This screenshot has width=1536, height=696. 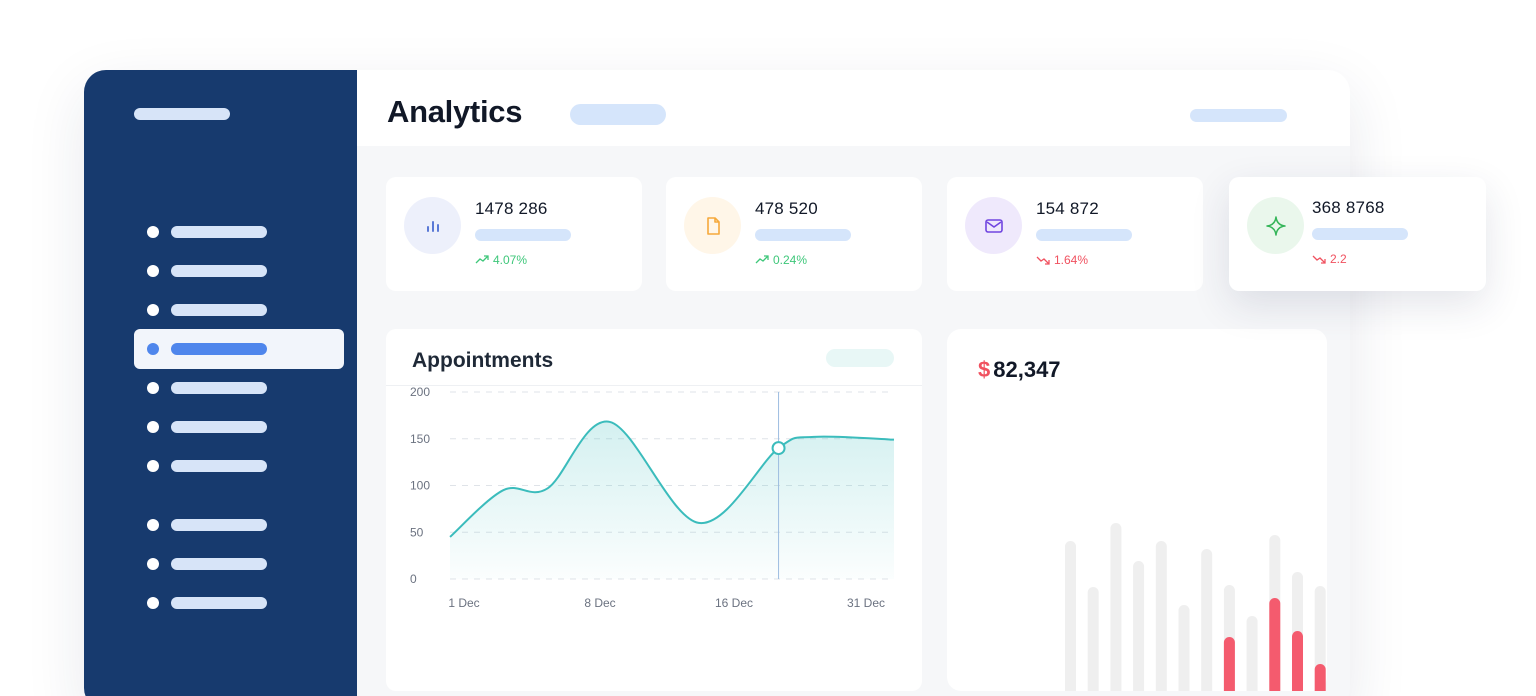 I want to click on stat-change-value: 1.64%, so click(x=1071, y=260).